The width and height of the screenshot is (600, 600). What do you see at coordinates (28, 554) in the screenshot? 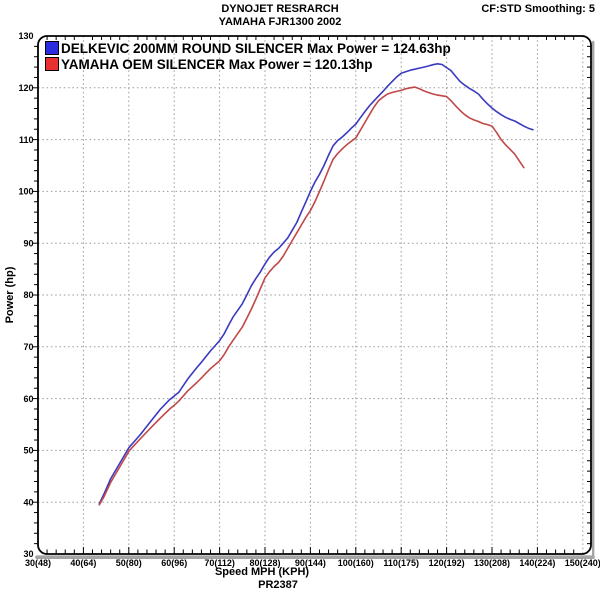
I see `y-tick-label: 30` at bounding box center [28, 554].